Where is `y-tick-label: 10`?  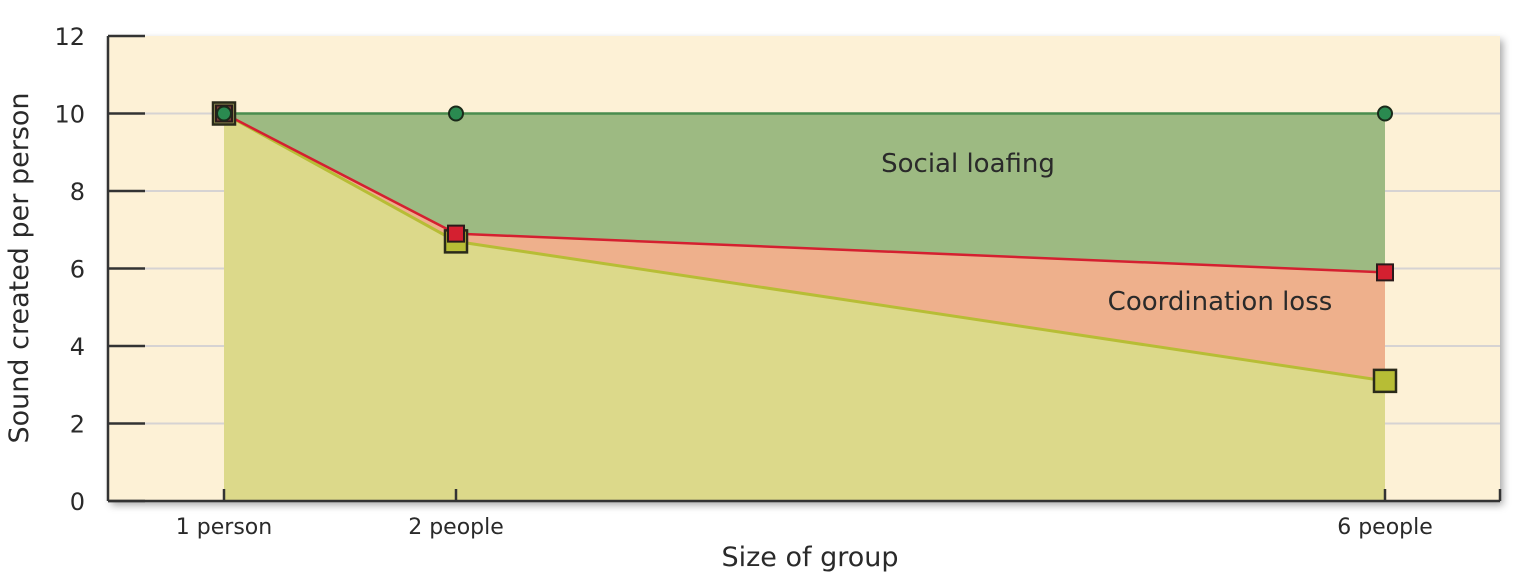 y-tick-label: 10 is located at coordinates (69, 115).